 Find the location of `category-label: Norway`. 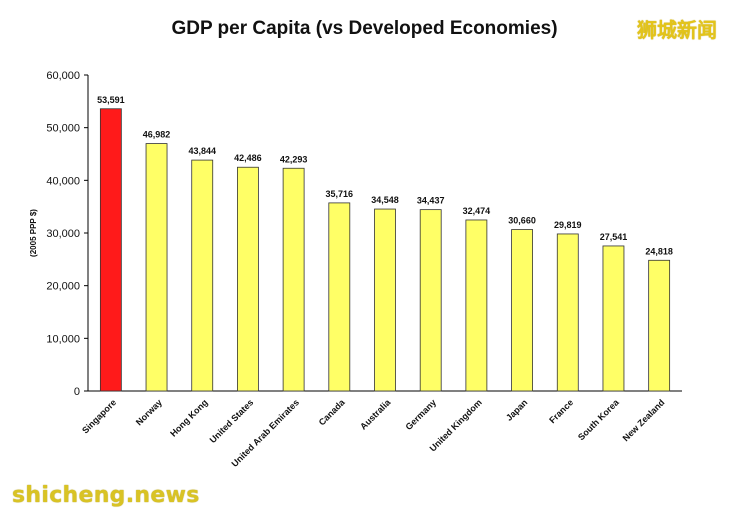

category-label: Norway is located at coordinates (149, 412).